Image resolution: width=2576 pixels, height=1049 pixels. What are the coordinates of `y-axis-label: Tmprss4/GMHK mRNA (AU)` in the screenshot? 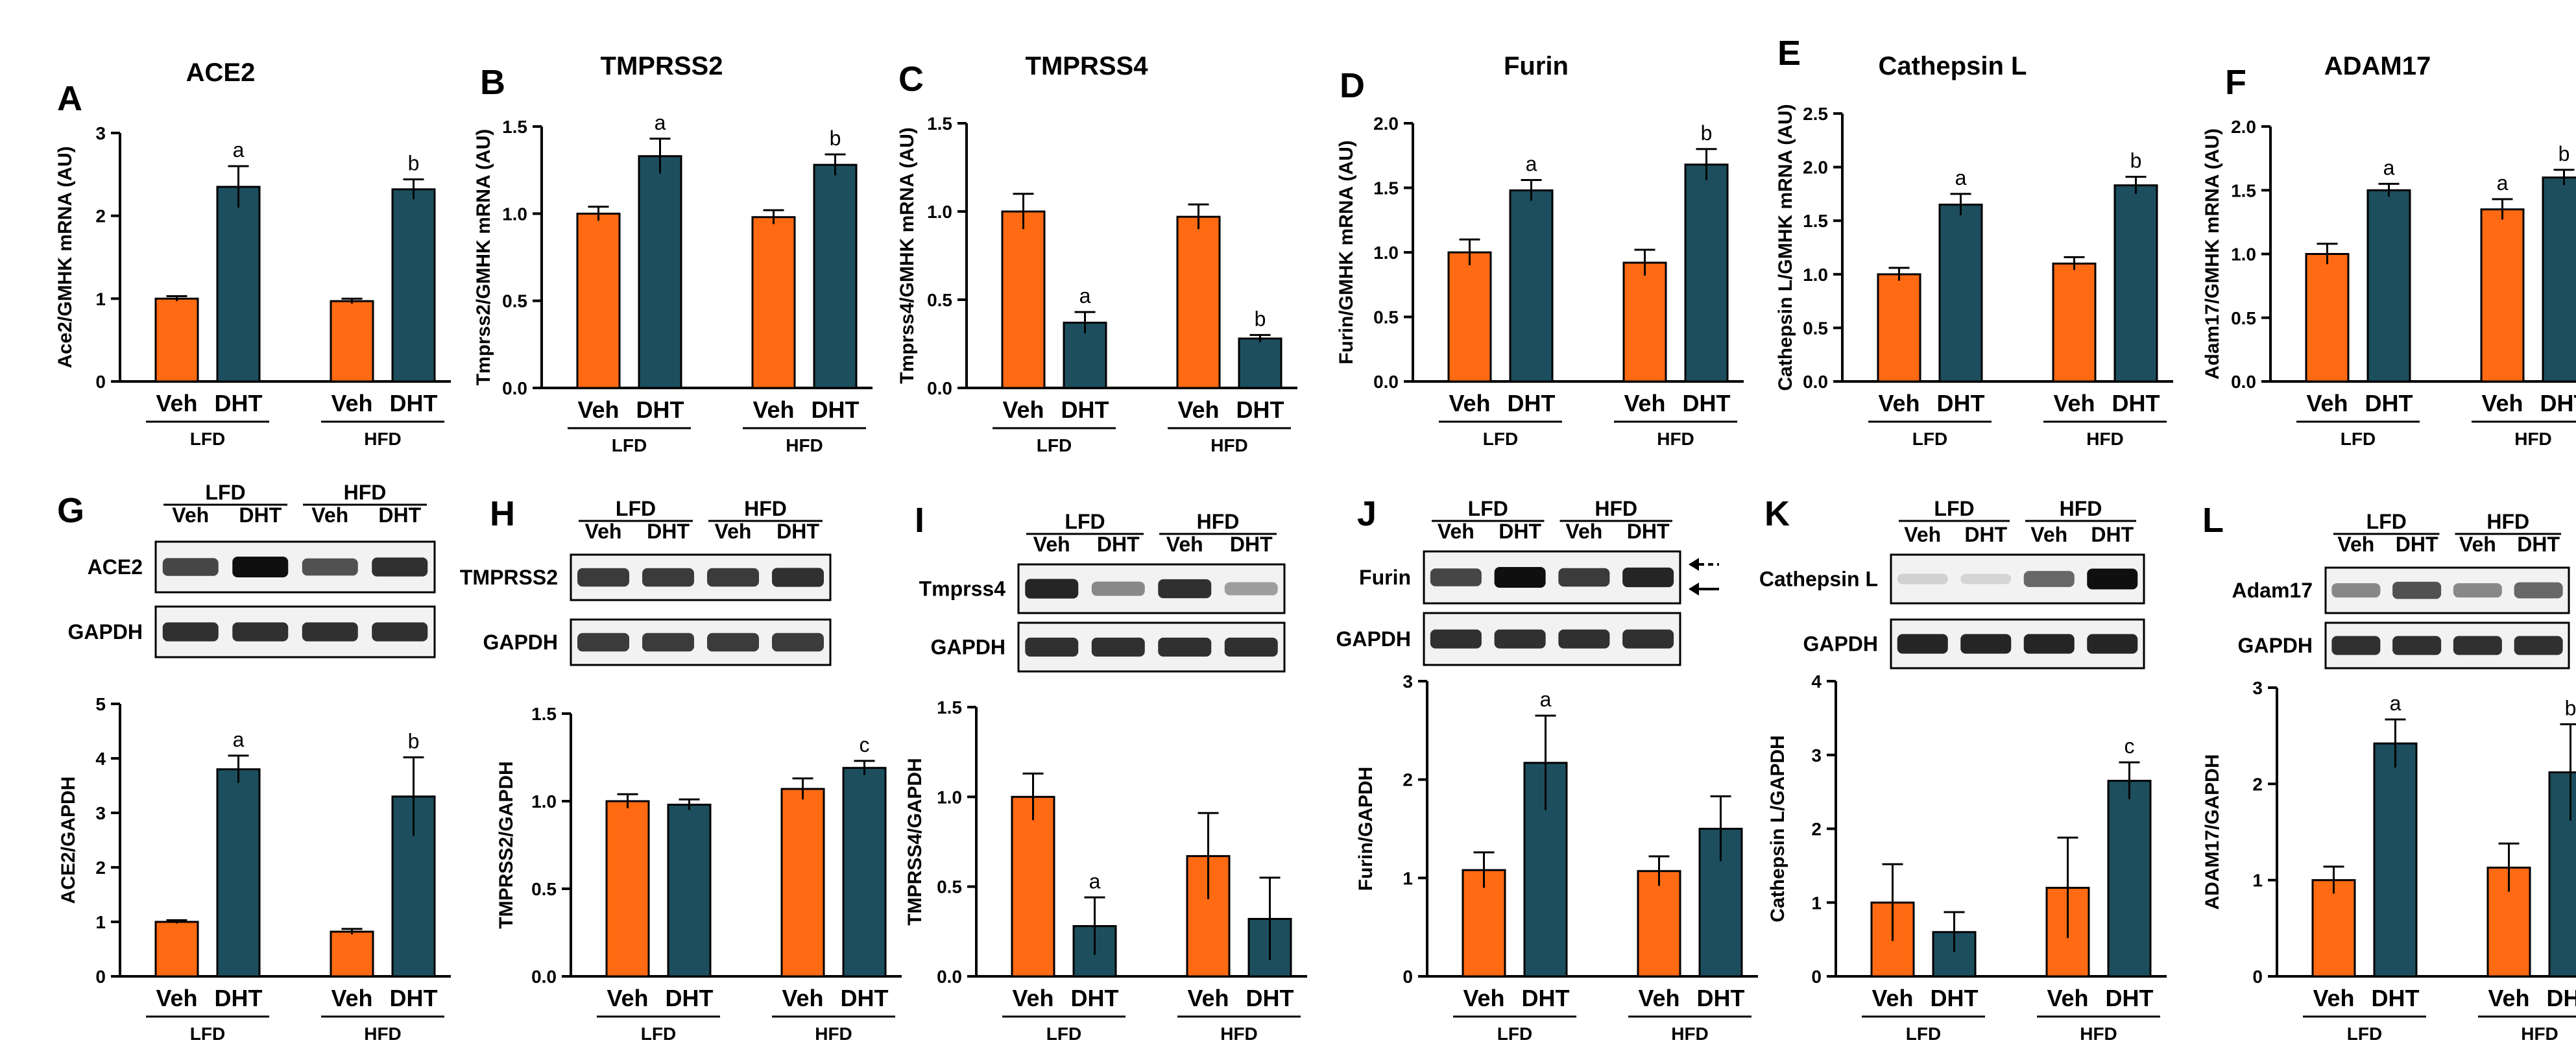 It's located at (907, 255).